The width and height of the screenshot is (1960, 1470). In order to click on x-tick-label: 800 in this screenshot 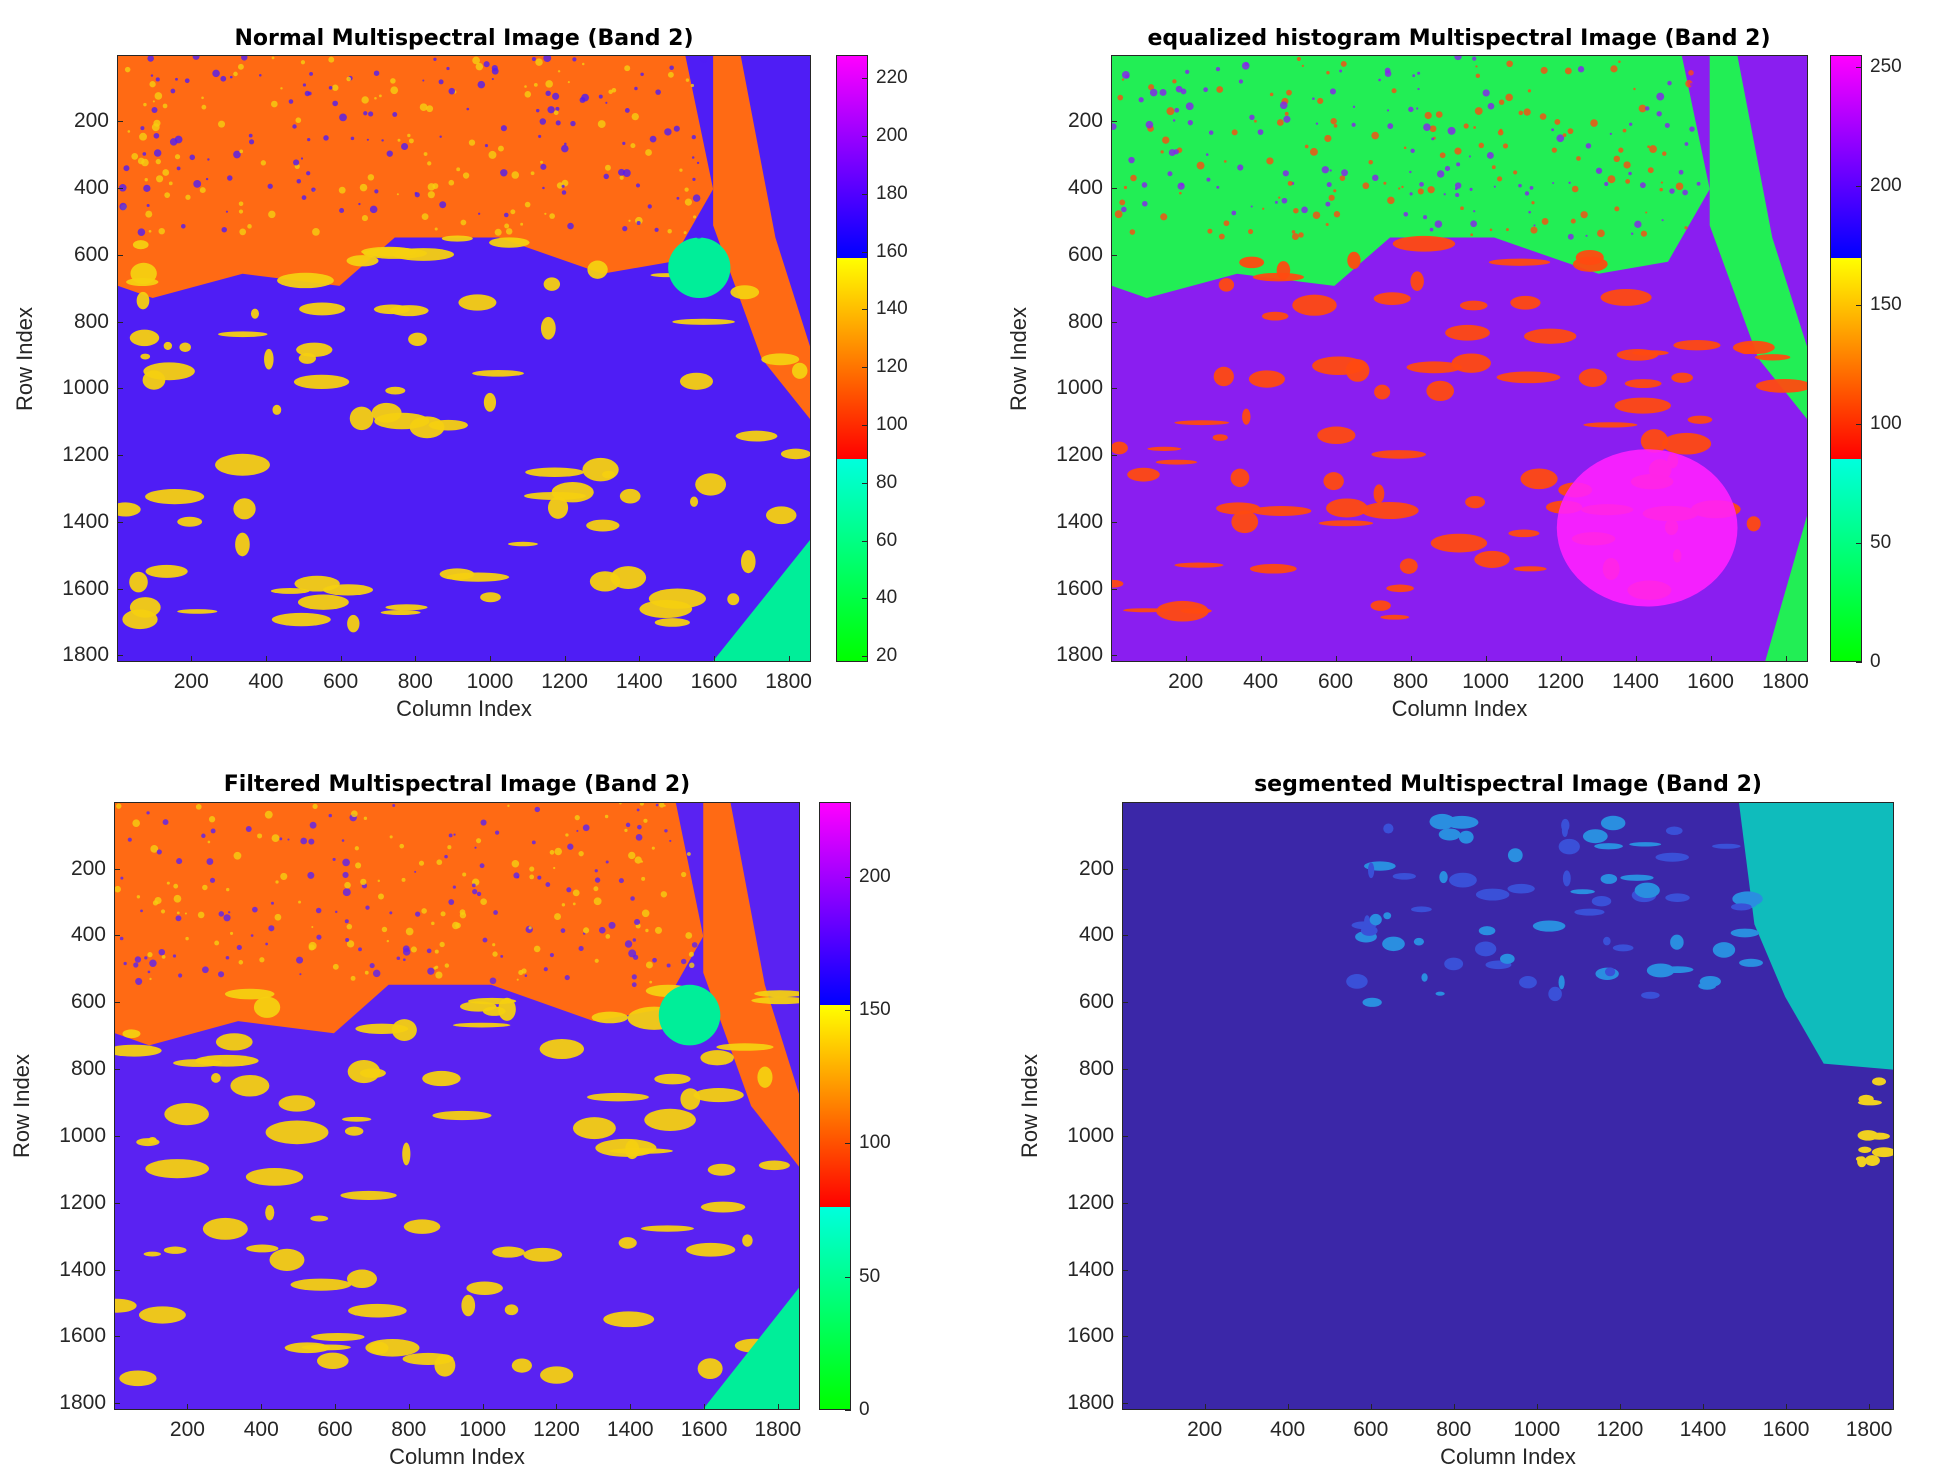, I will do `click(1411, 681)`.